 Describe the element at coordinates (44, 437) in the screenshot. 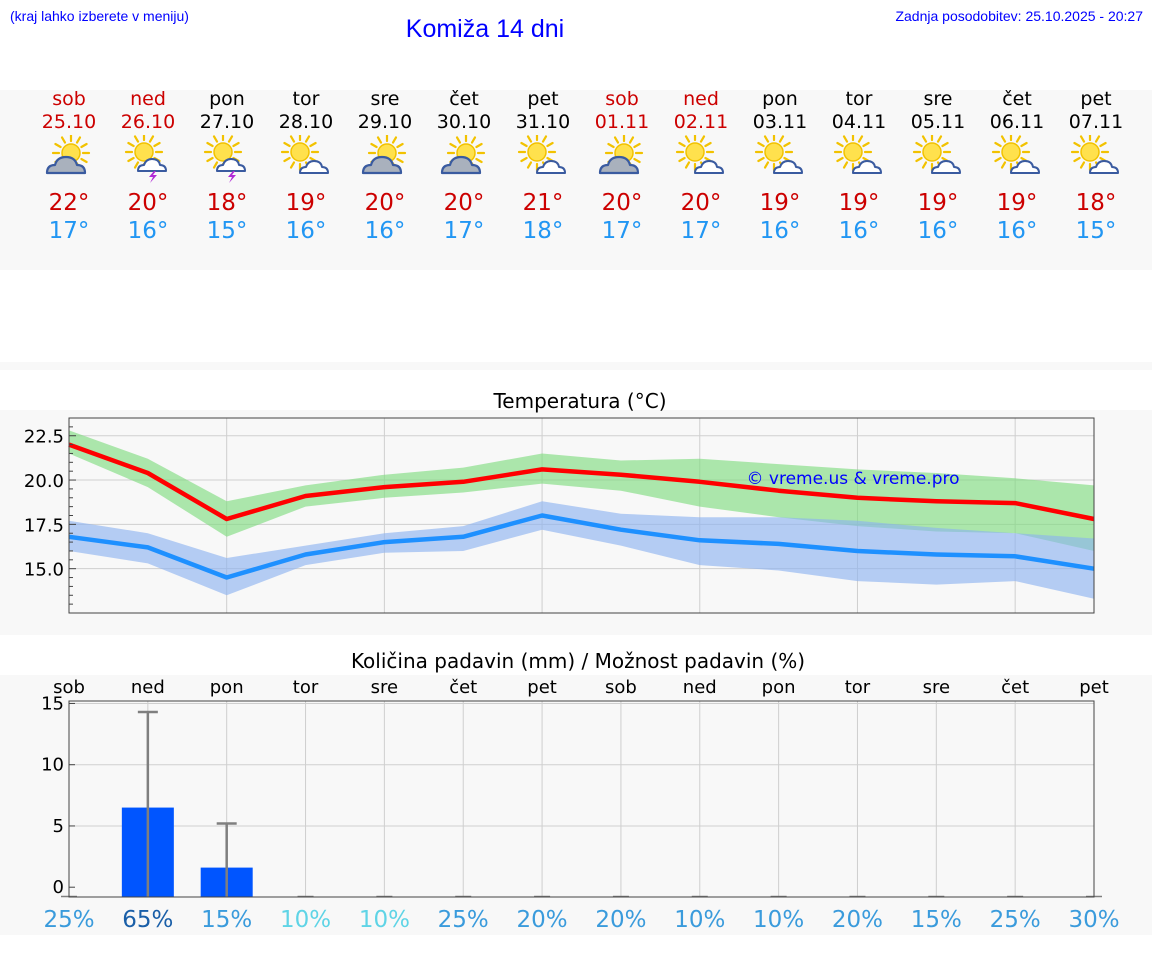

I see `y-tick-label: 22.5` at that location.